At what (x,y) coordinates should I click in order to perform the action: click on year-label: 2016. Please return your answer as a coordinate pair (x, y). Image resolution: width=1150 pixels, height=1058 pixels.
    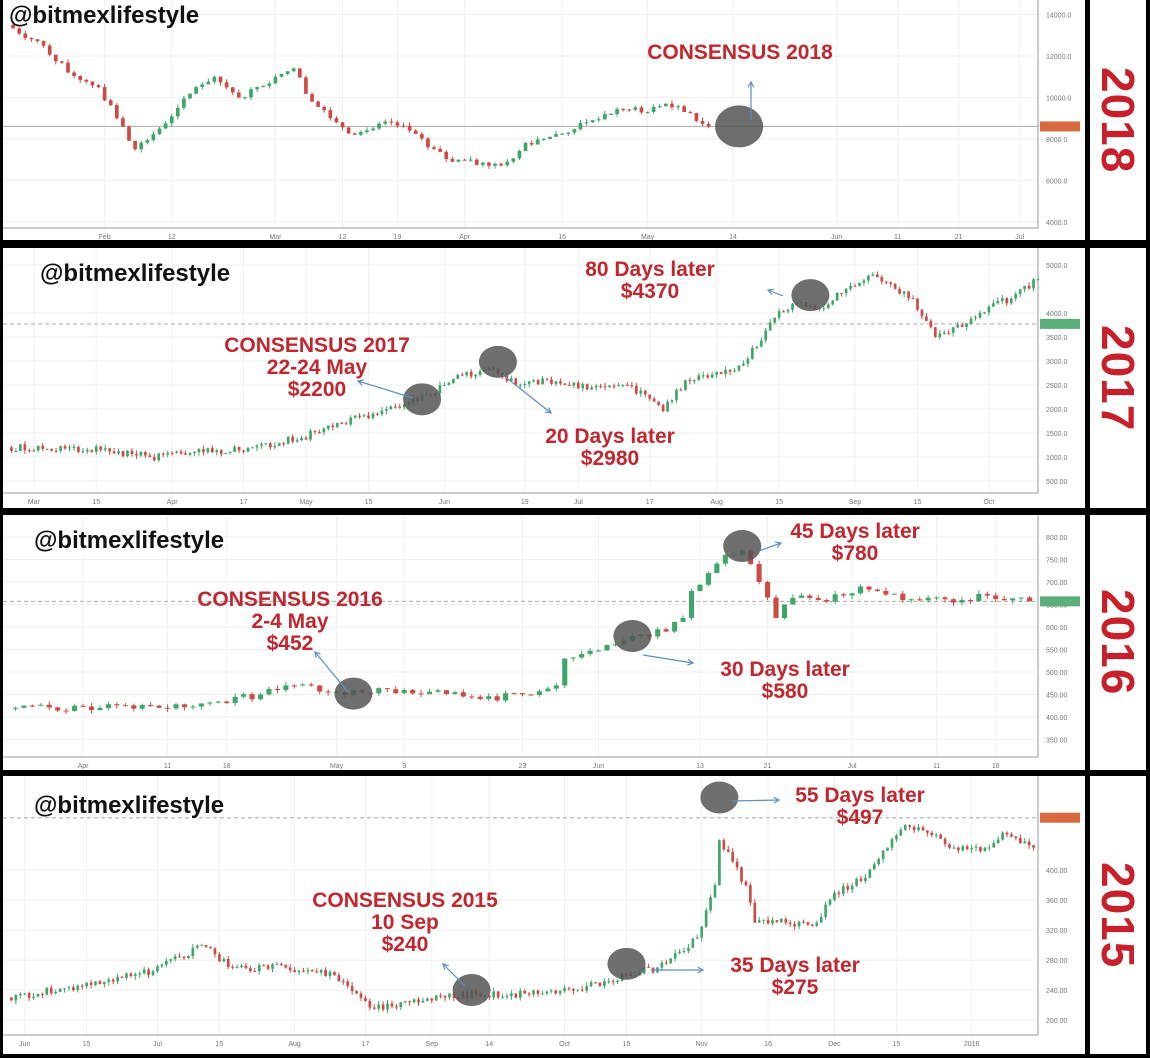
    Looking at the image, I should click on (1118, 642).